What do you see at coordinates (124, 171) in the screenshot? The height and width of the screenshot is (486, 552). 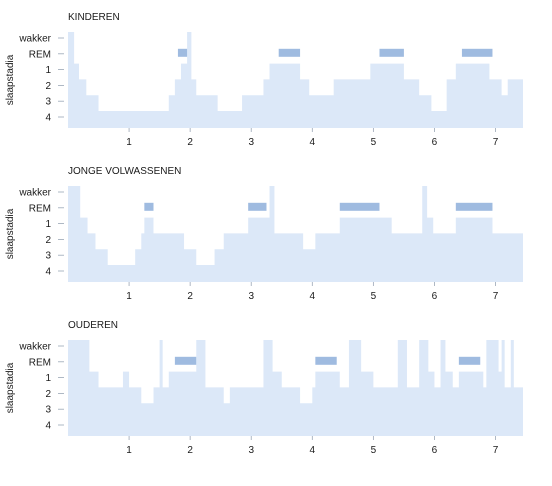 I see `panel-title: JONGE VOLWASSENEN` at bounding box center [124, 171].